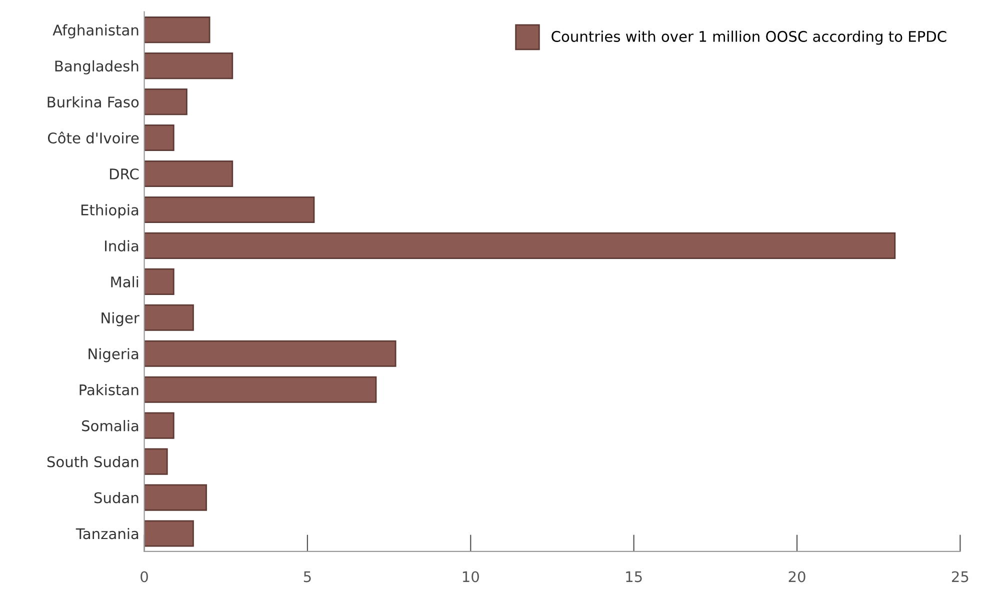 Image resolution: width=995 pixels, height=593 pixels. I want to click on y-tick-label: Côte d'Ivoire, so click(93, 138).